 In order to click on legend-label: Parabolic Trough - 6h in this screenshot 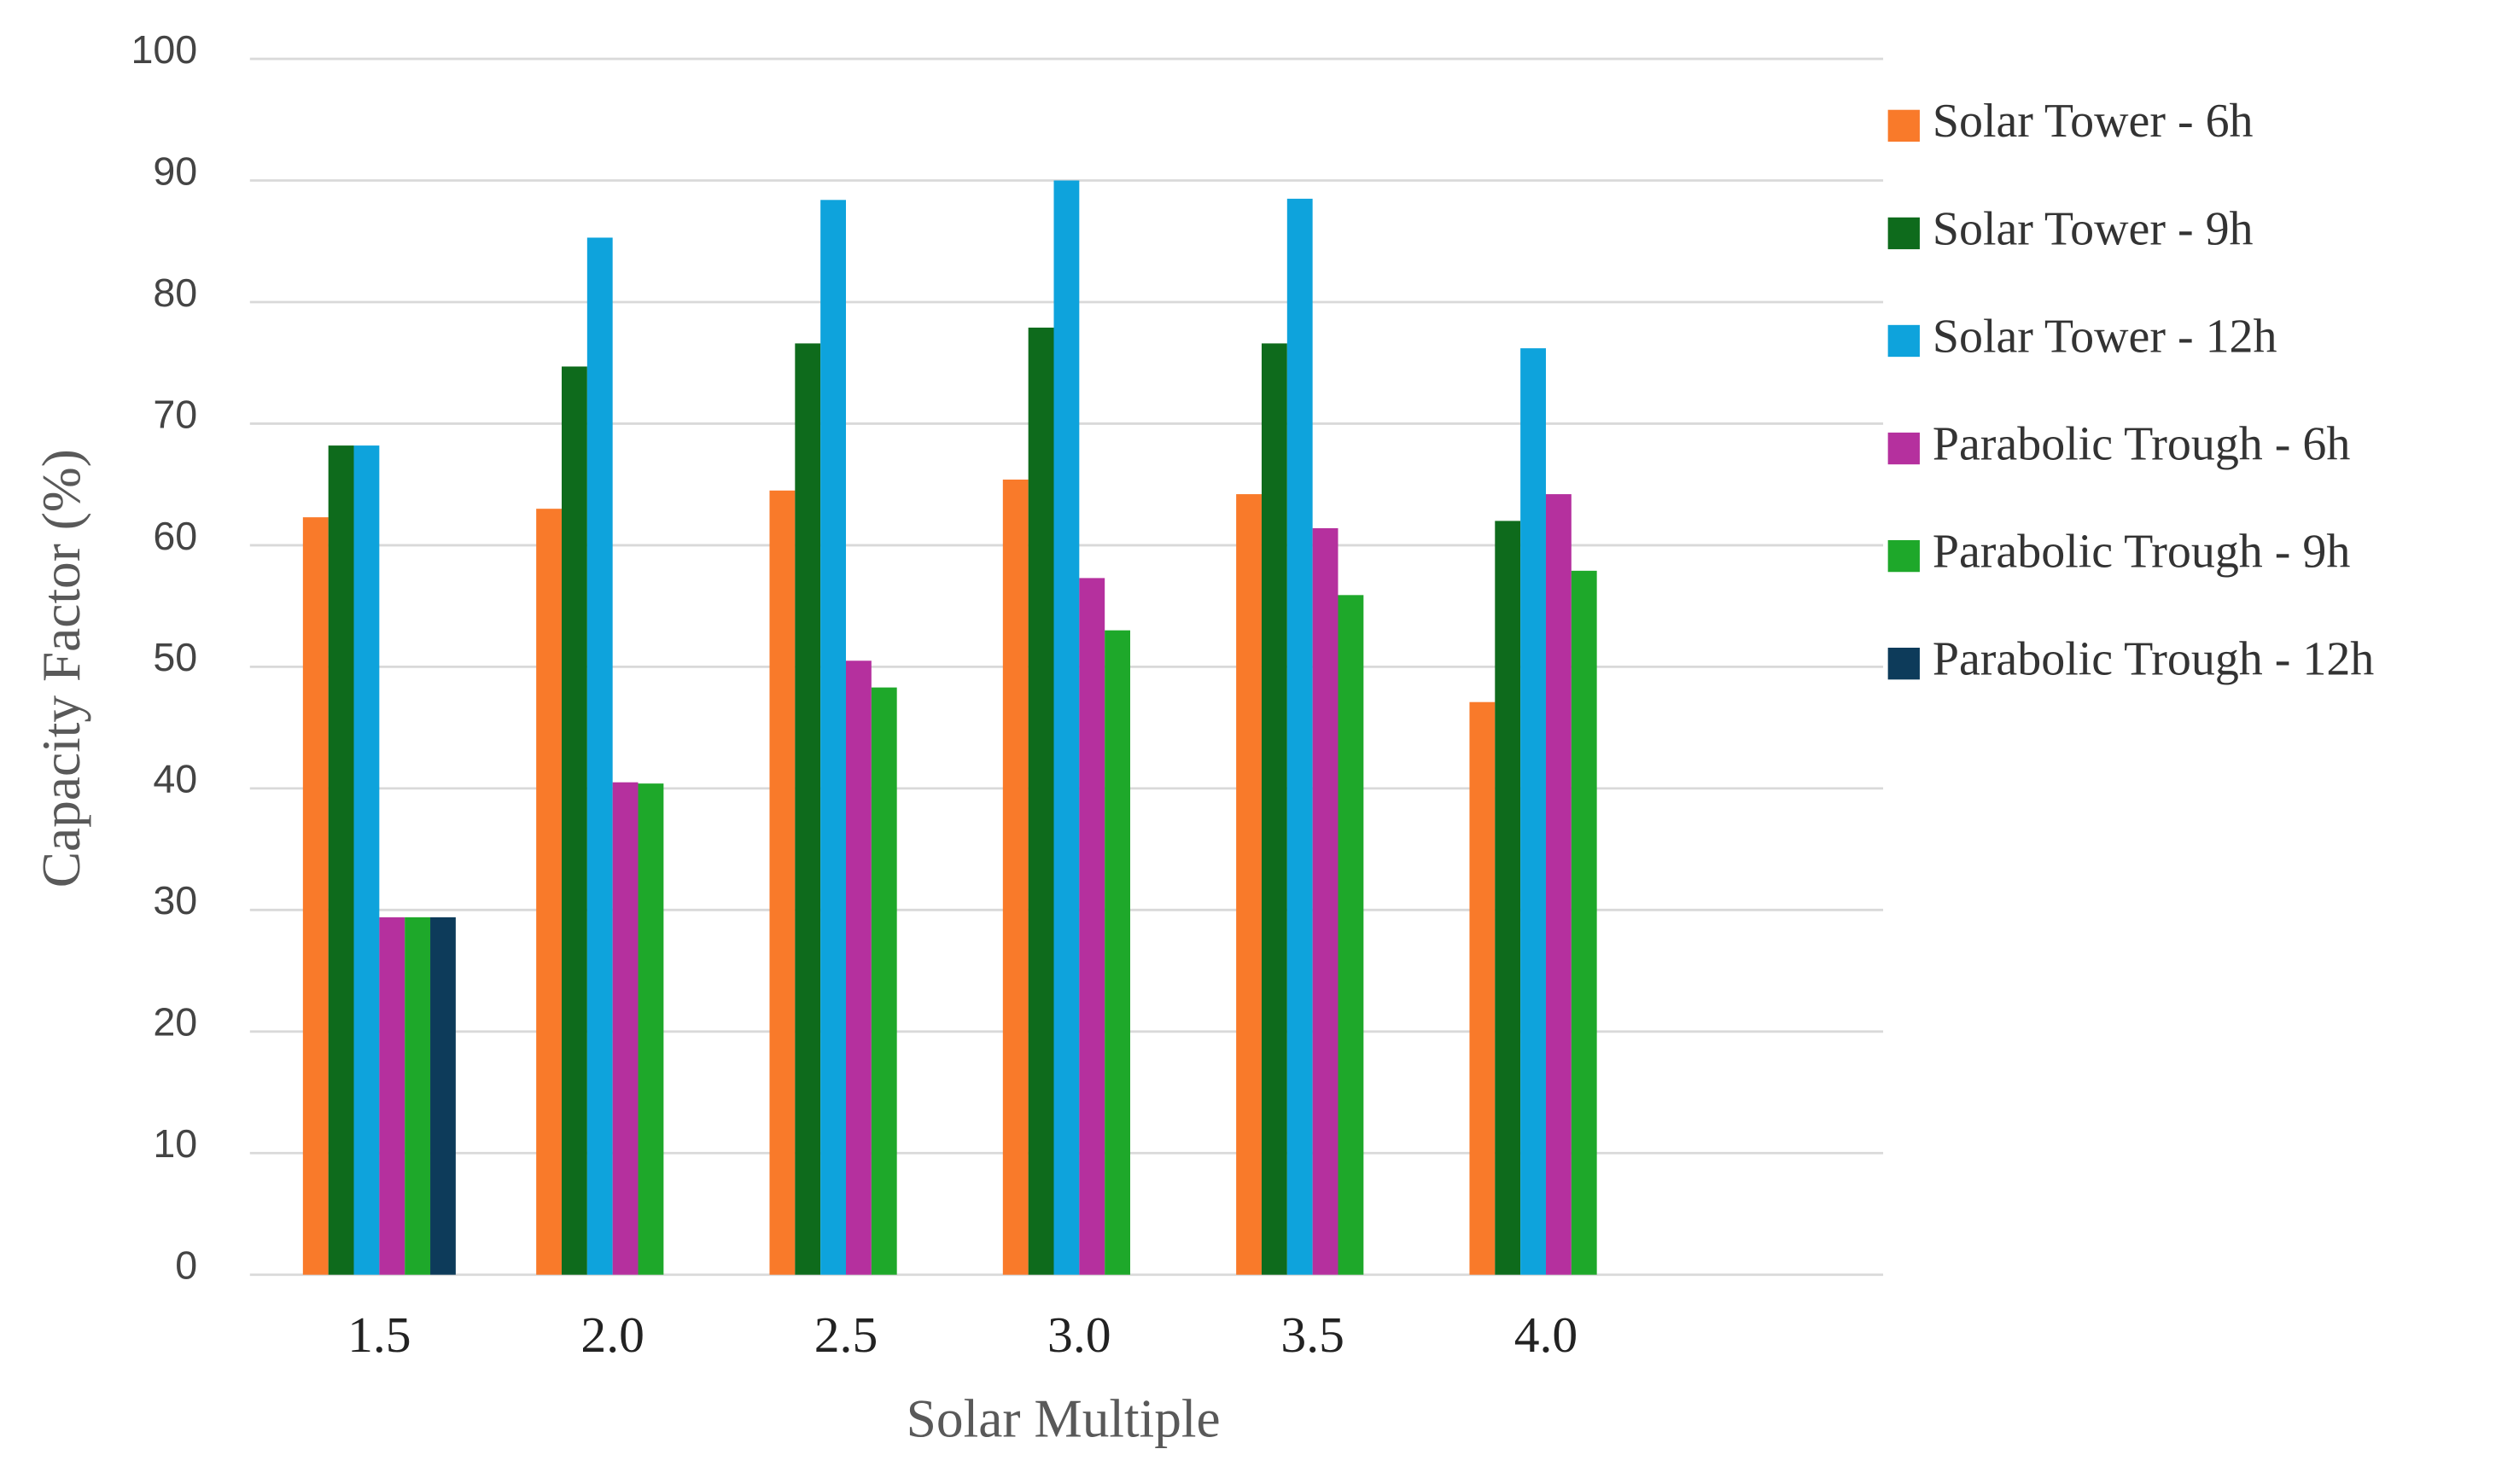, I will do `click(2141, 443)`.